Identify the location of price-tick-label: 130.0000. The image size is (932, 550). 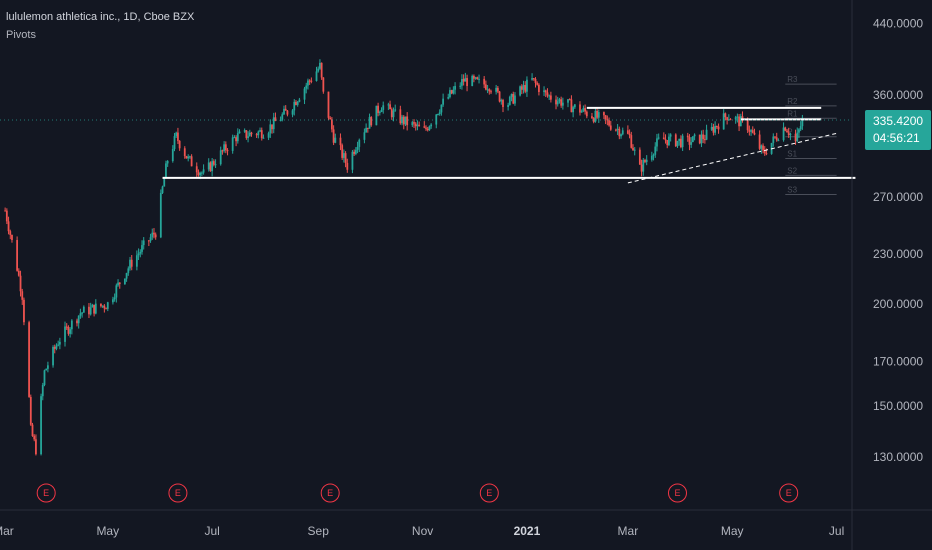
(898, 457).